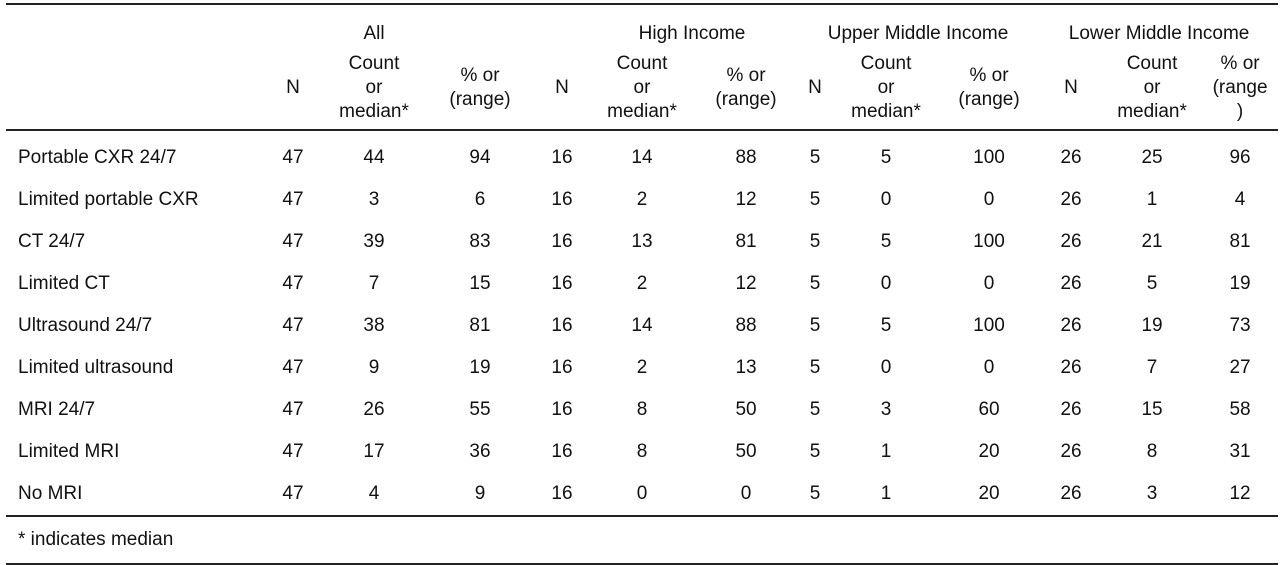 The image size is (1280, 565). Describe the element at coordinates (692, 33) in the screenshot. I see `group-header-high-income: High Income` at that location.